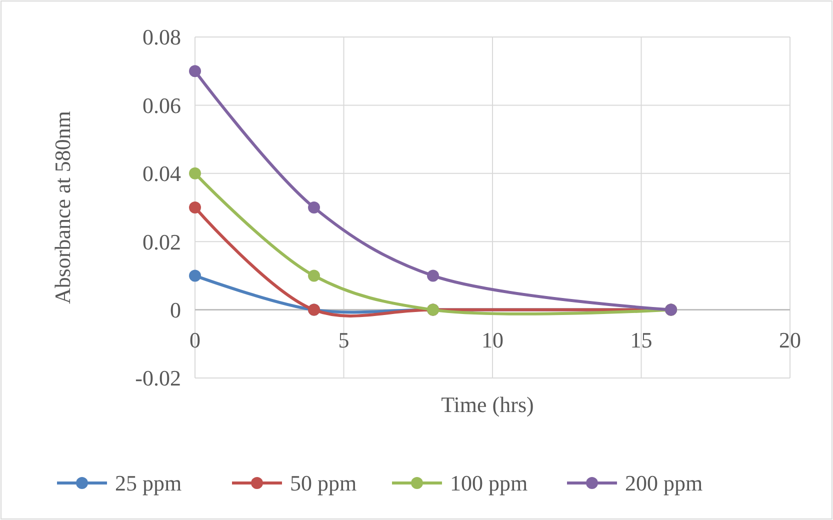 Image resolution: width=833 pixels, height=520 pixels. I want to click on x-axis-title: Time (hrs), so click(487, 404).